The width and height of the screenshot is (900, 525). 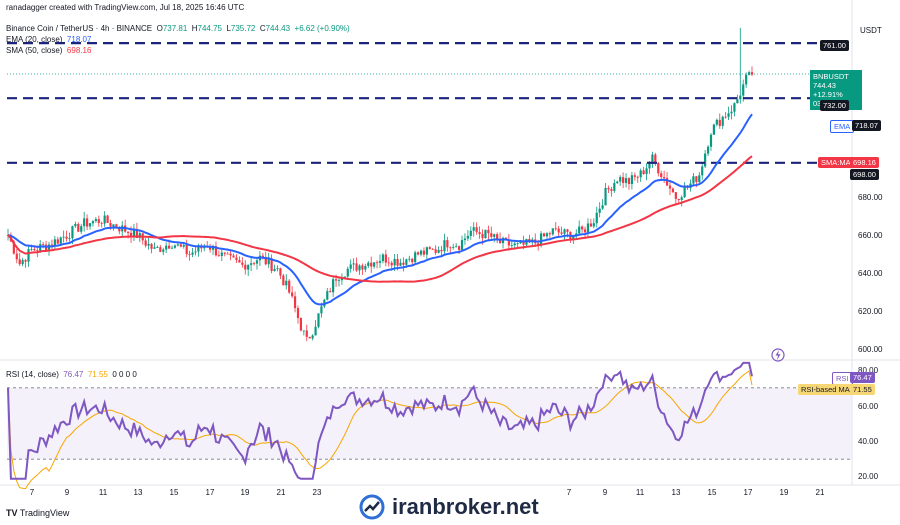 I want to click on rsi-legend: RSI (14, close) 76.47 71.55 0 0 0 0, so click(x=71, y=374).